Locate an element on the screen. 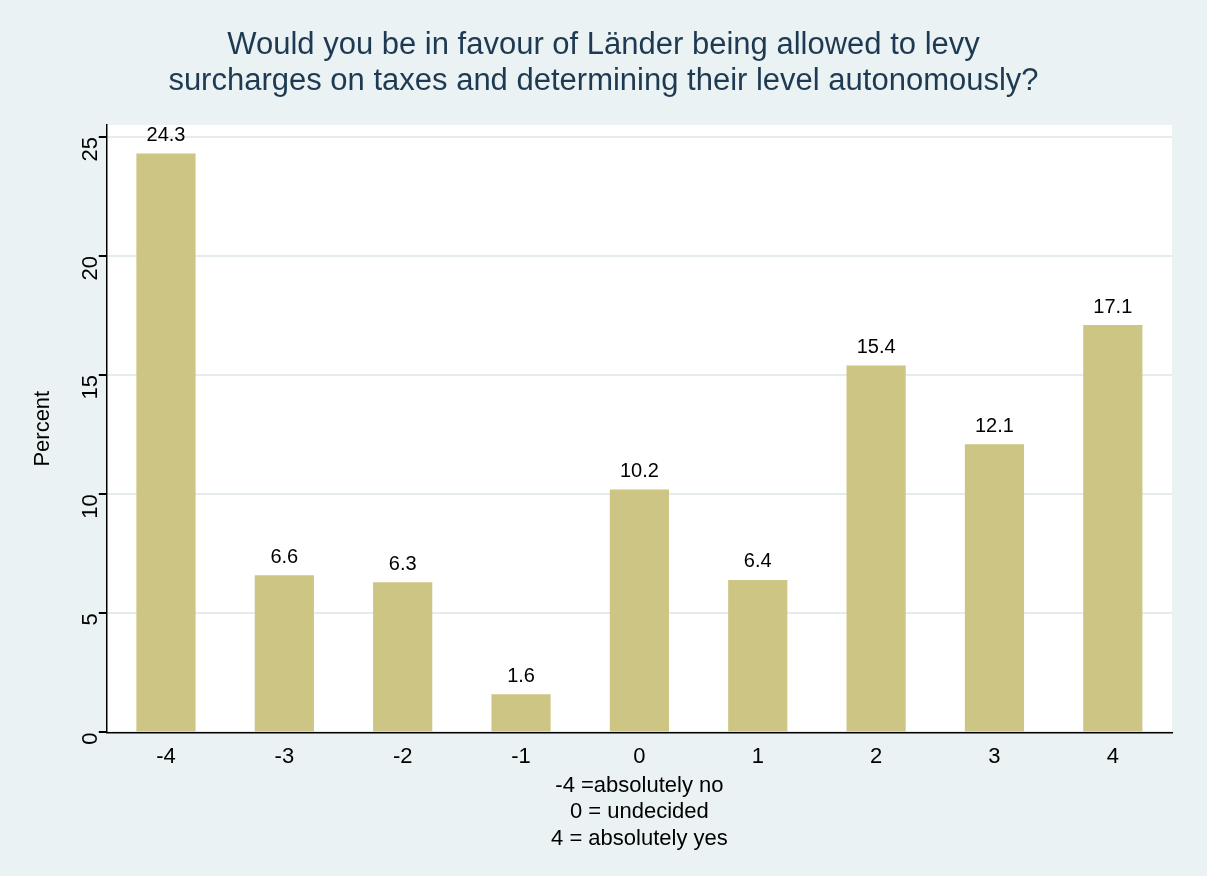 This screenshot has height=876, width=1207. x-tick-label: 0 is located at coordinates (639, 755).